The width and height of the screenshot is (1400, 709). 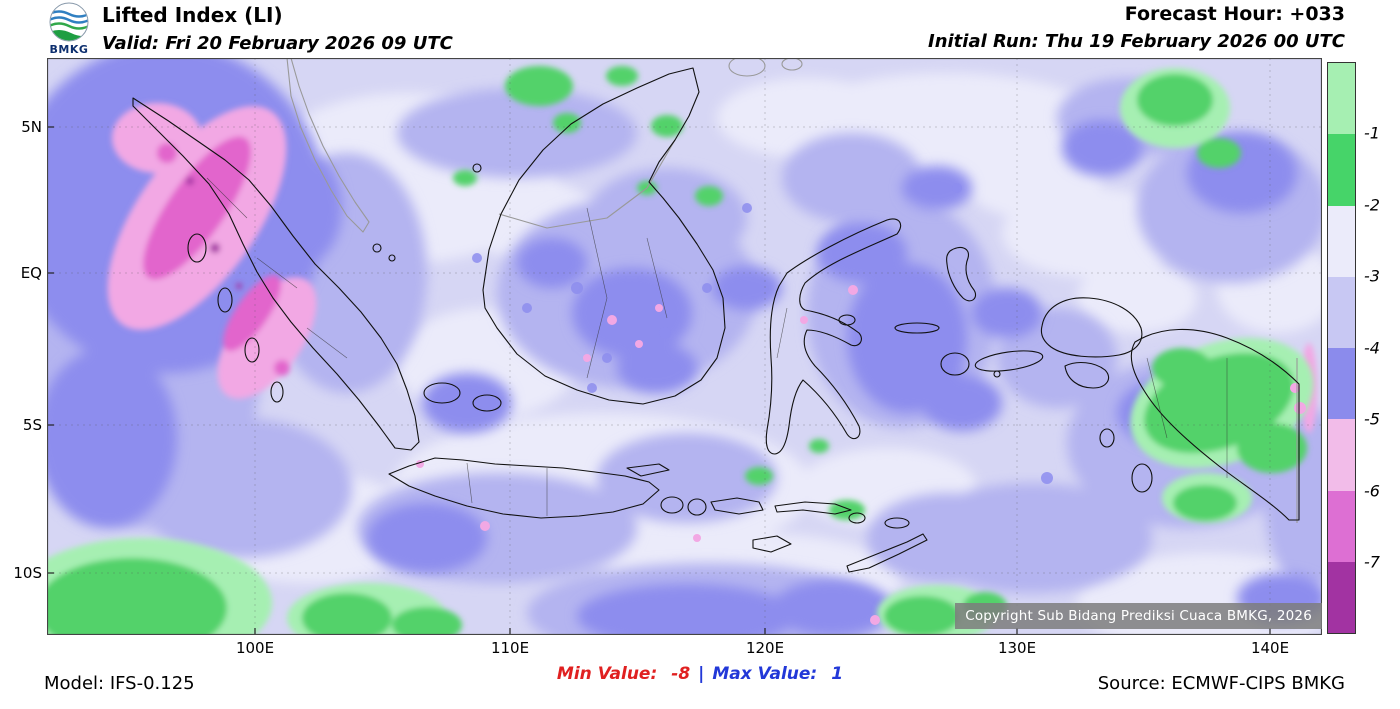 What do you see at coordinates (837, 674) in the screenshot?
I see `max-value: 1` at bounding box center [837, 674].